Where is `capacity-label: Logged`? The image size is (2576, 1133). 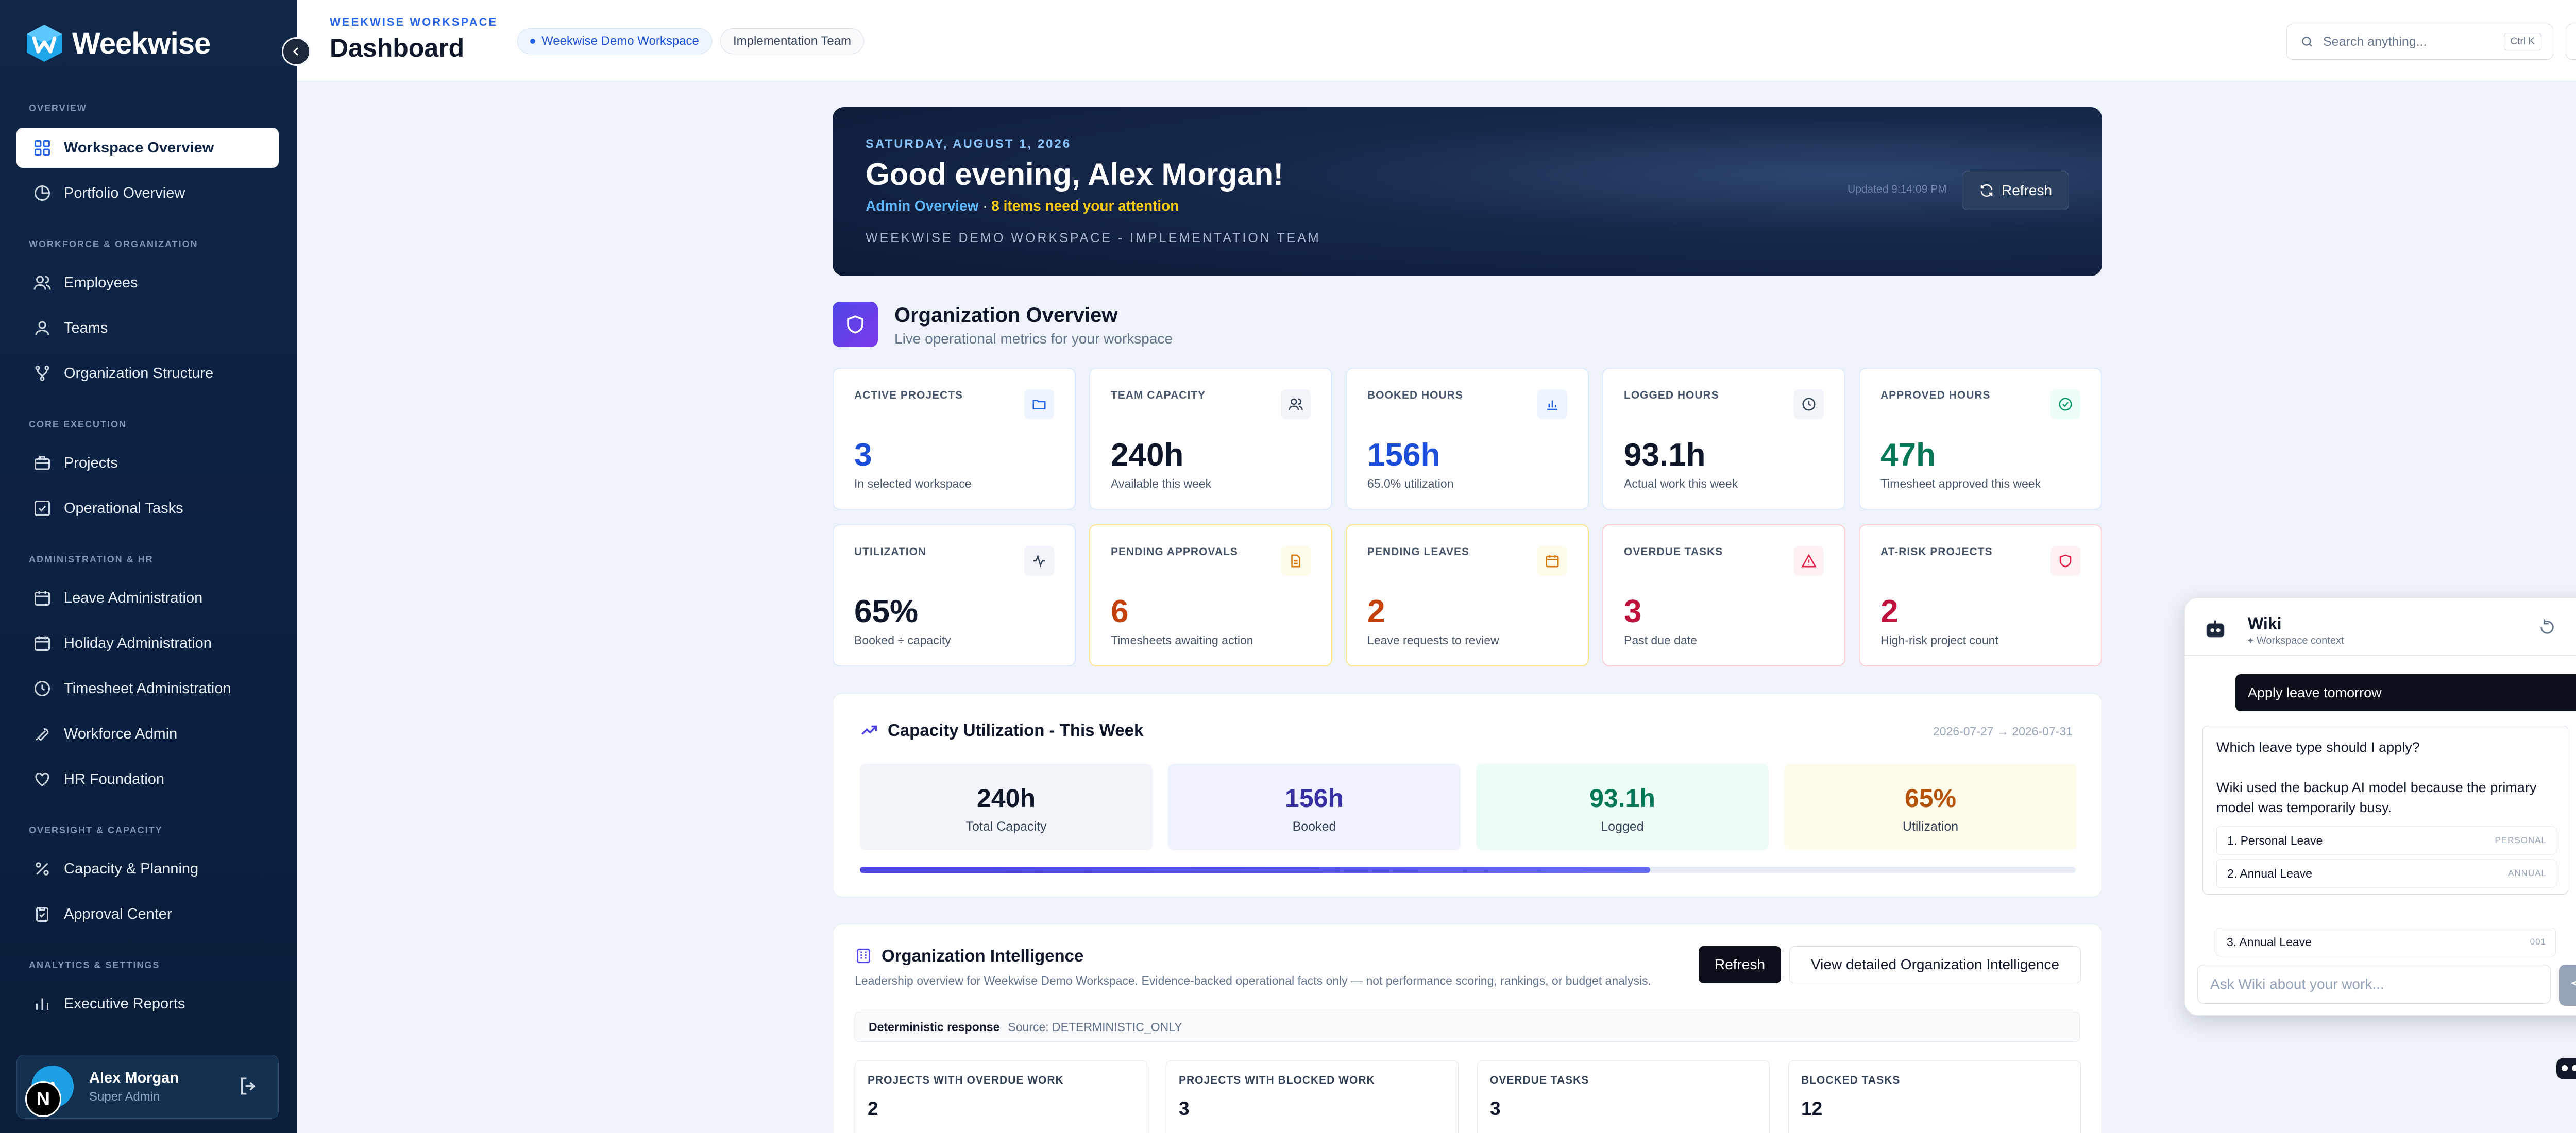
capacity-label: Logged is located at coordinates (1622, 826).